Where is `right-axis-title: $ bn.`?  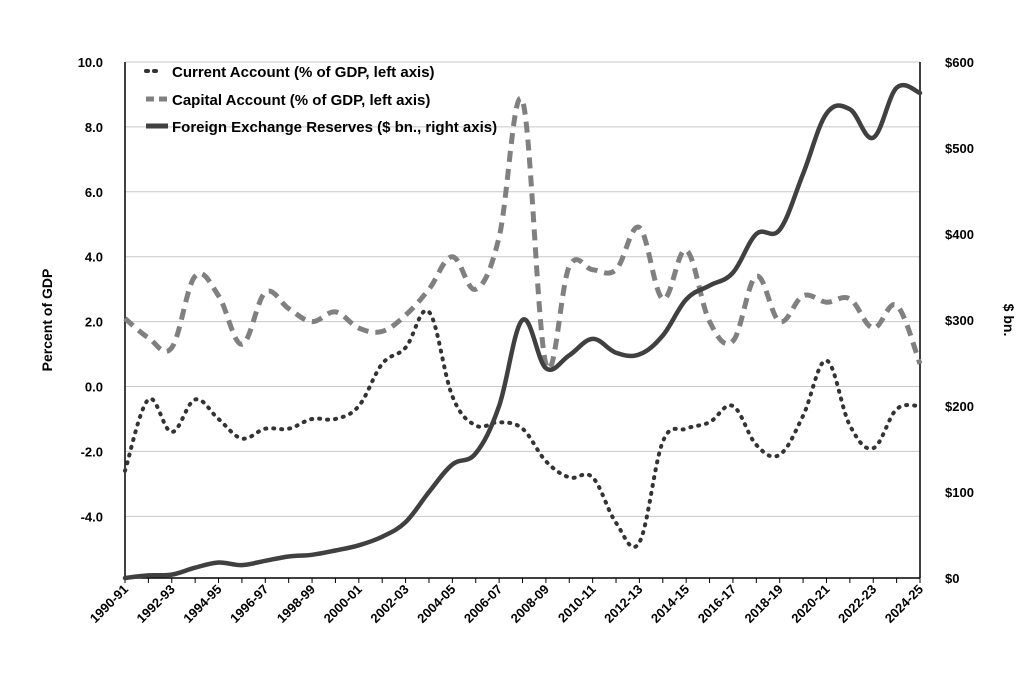 right-axis-title: $ bn. is located at coordinates (1009, 320).